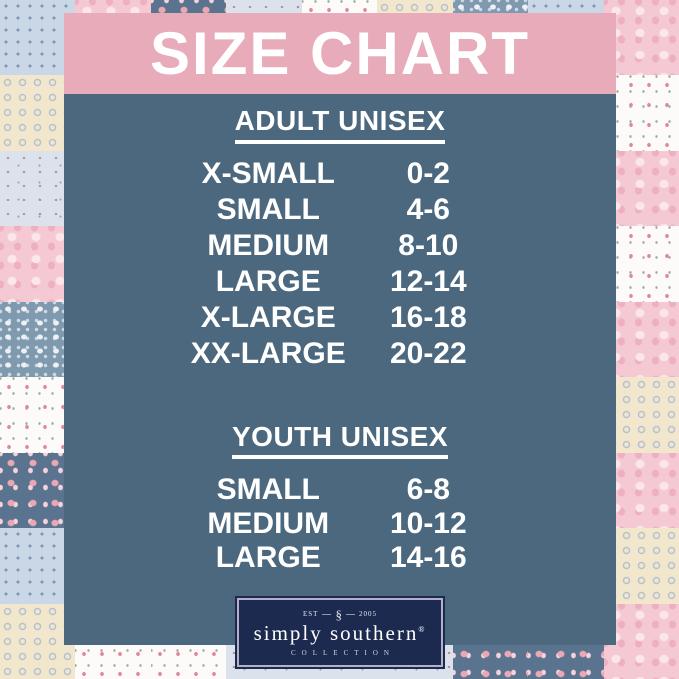 Image resolution: width=679 pixels, height=679 pixels. What do you see at coordinates (428, 490) in the screenshot?
I see `size-range: 6-8` at bounding box center [428, 490].